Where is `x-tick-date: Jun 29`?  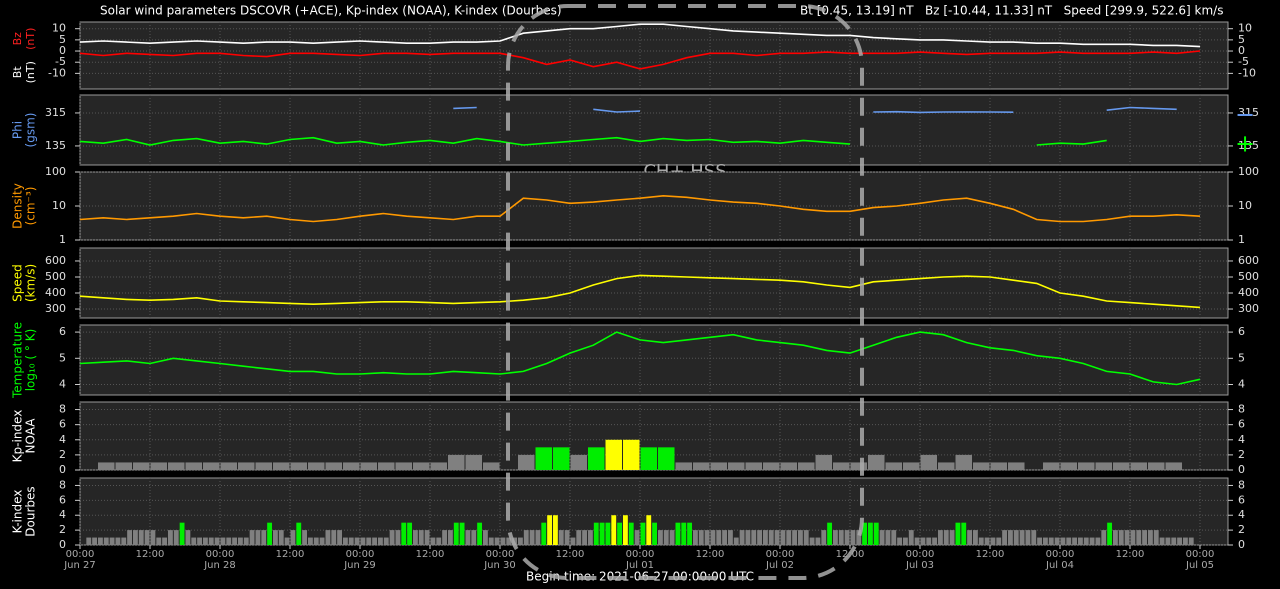 x-tick-date: Jun 29 is located at coordinates (359, 565).